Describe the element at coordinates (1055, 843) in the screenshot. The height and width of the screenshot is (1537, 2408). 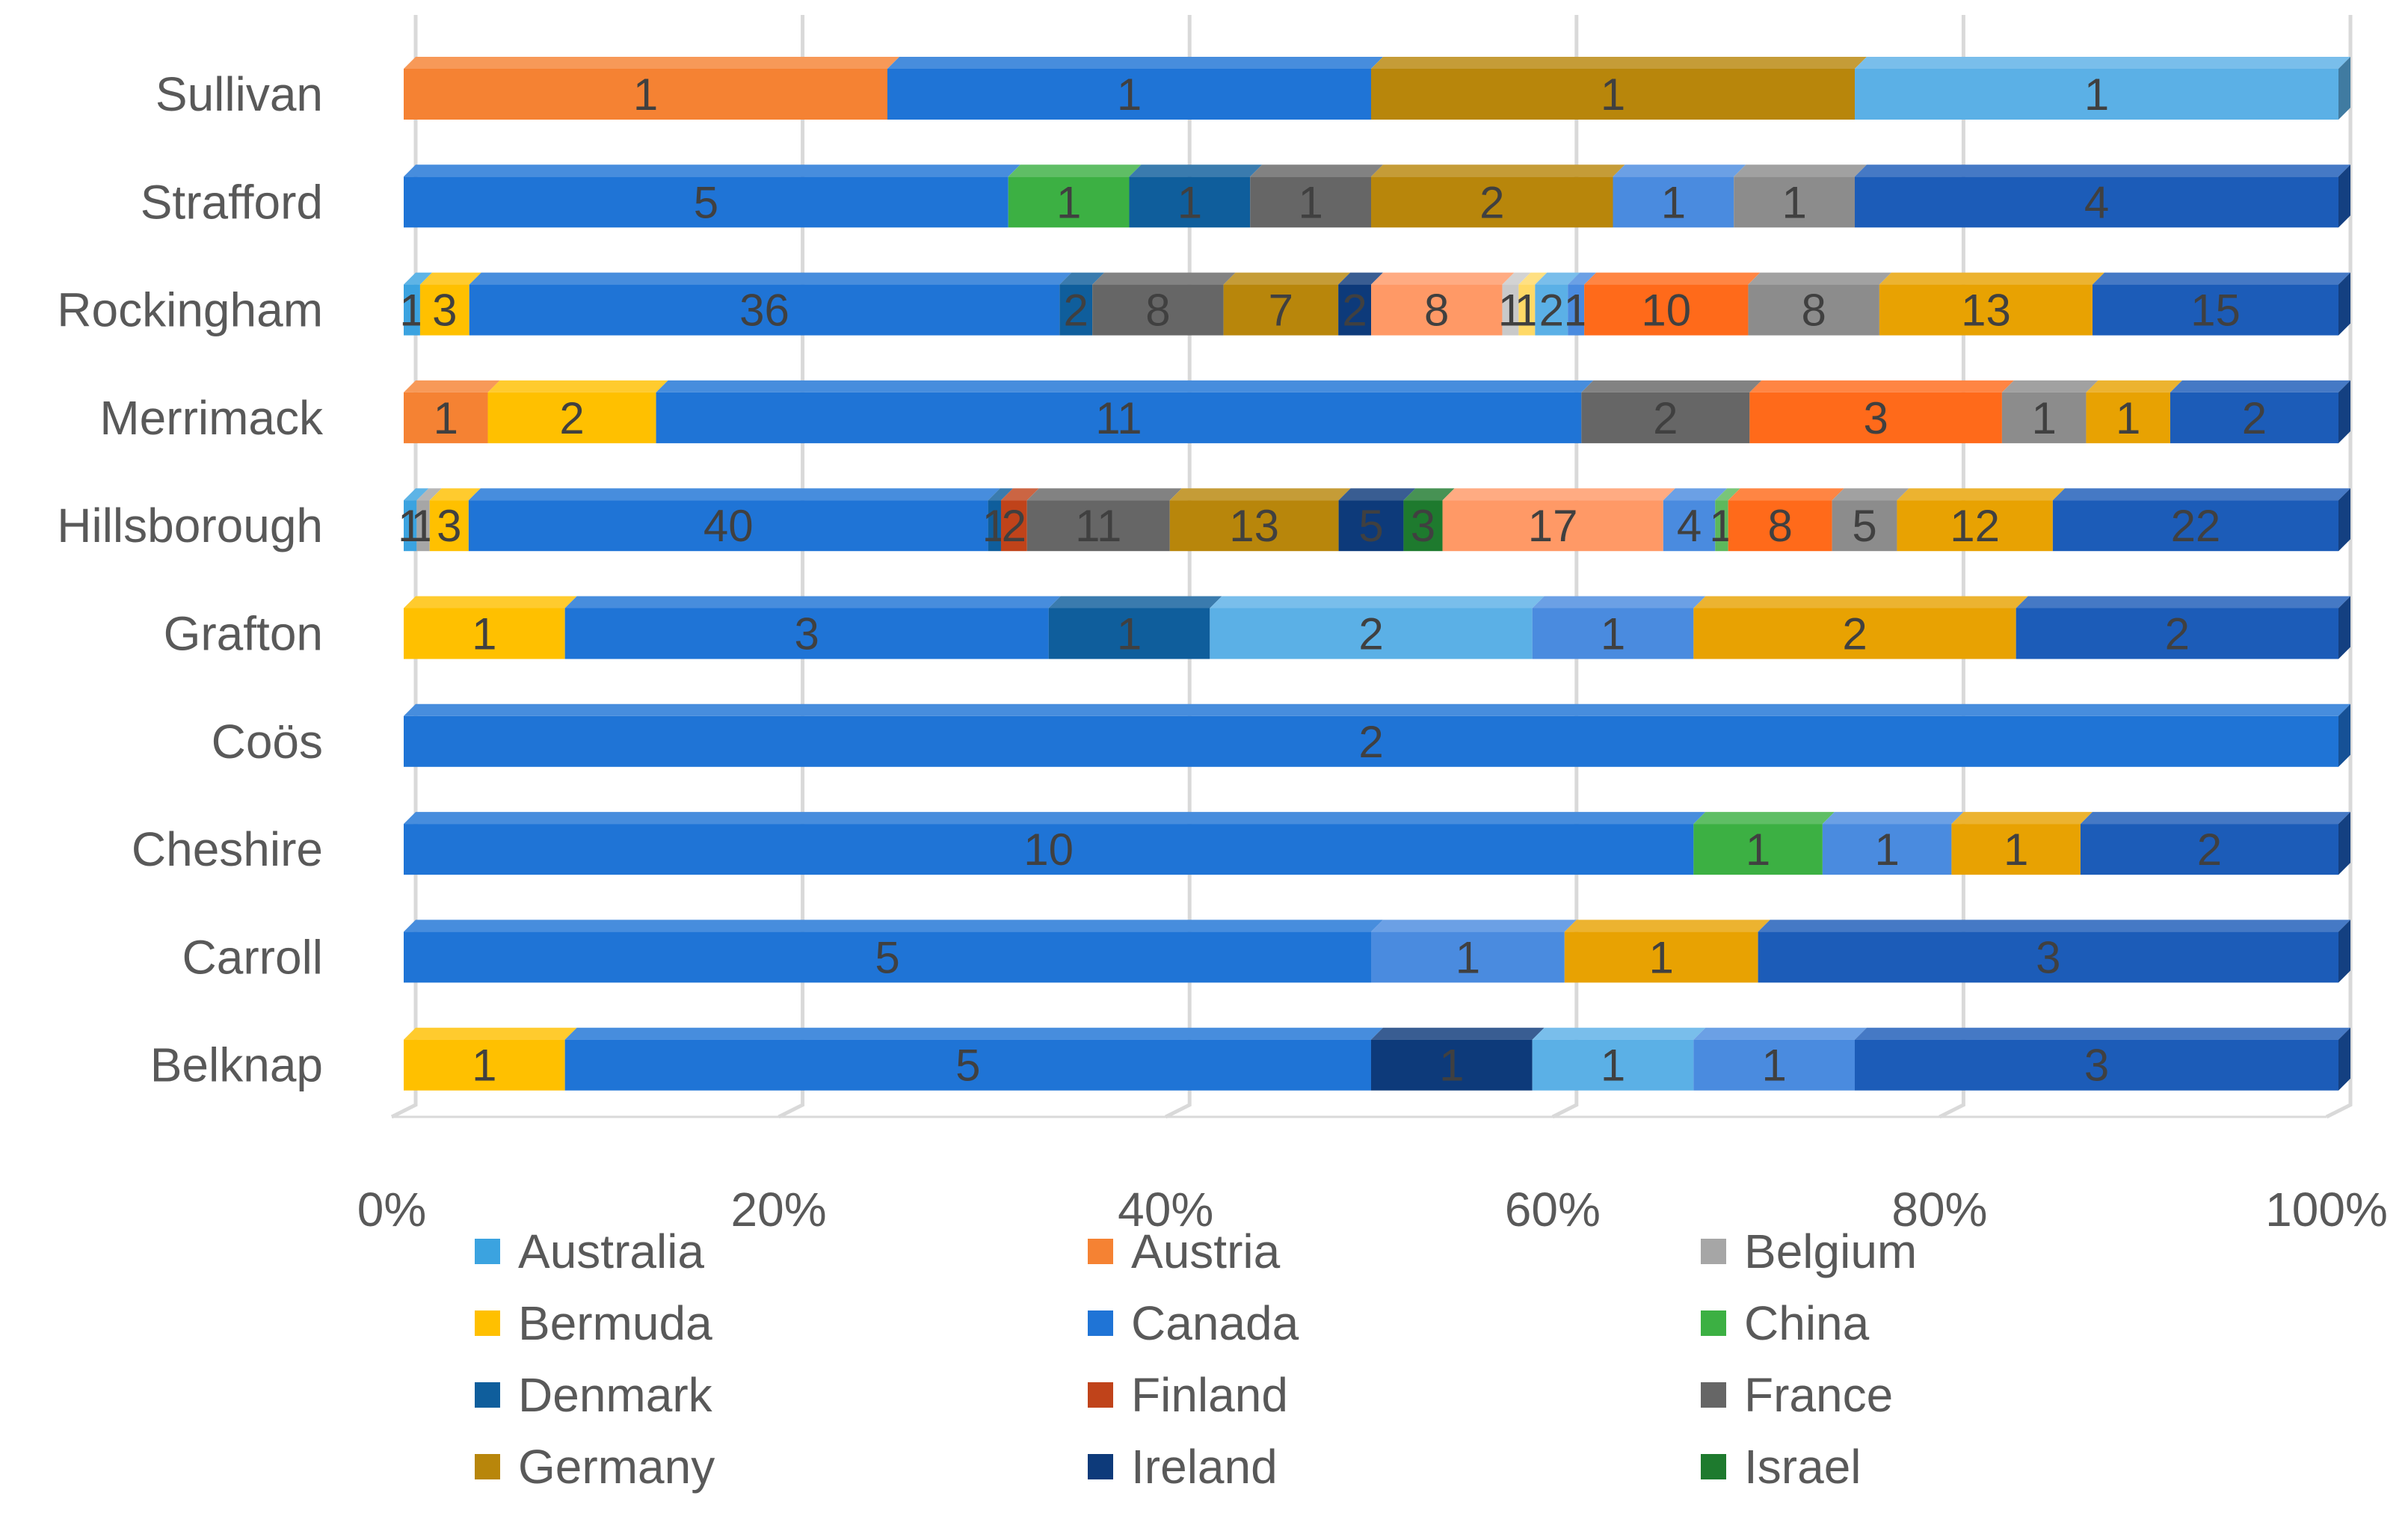
I see `bar-segment: 10` at that location.